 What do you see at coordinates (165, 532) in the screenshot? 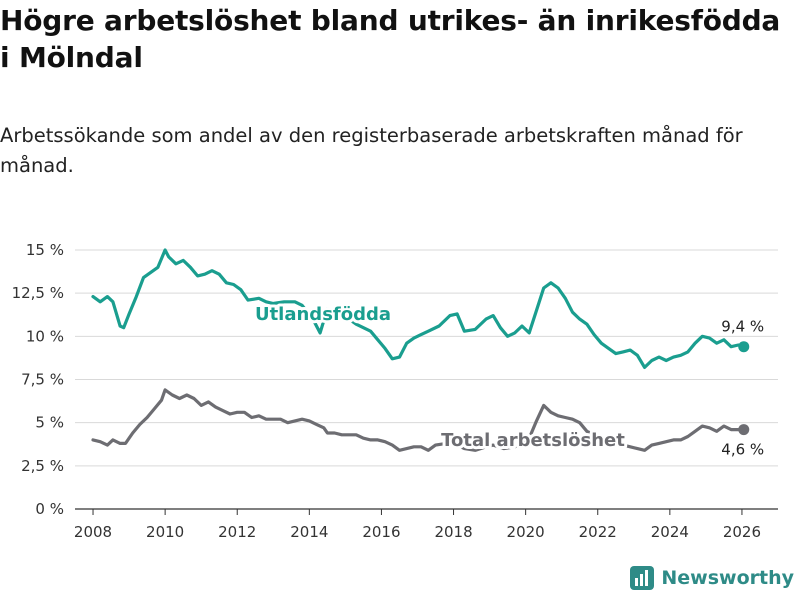
I see `x-tick-label: 2010` at bounding box center [165, 532].